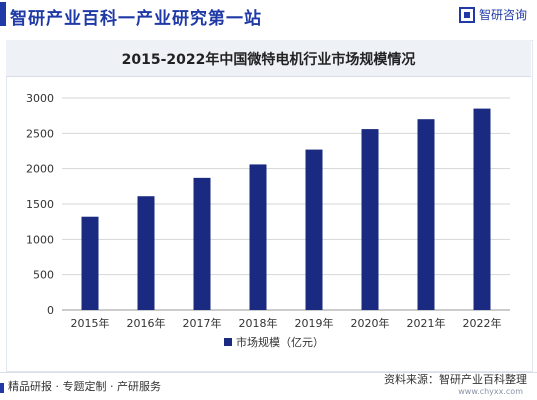  I want to click on y-tick-label: 2000, so click(40, 169).